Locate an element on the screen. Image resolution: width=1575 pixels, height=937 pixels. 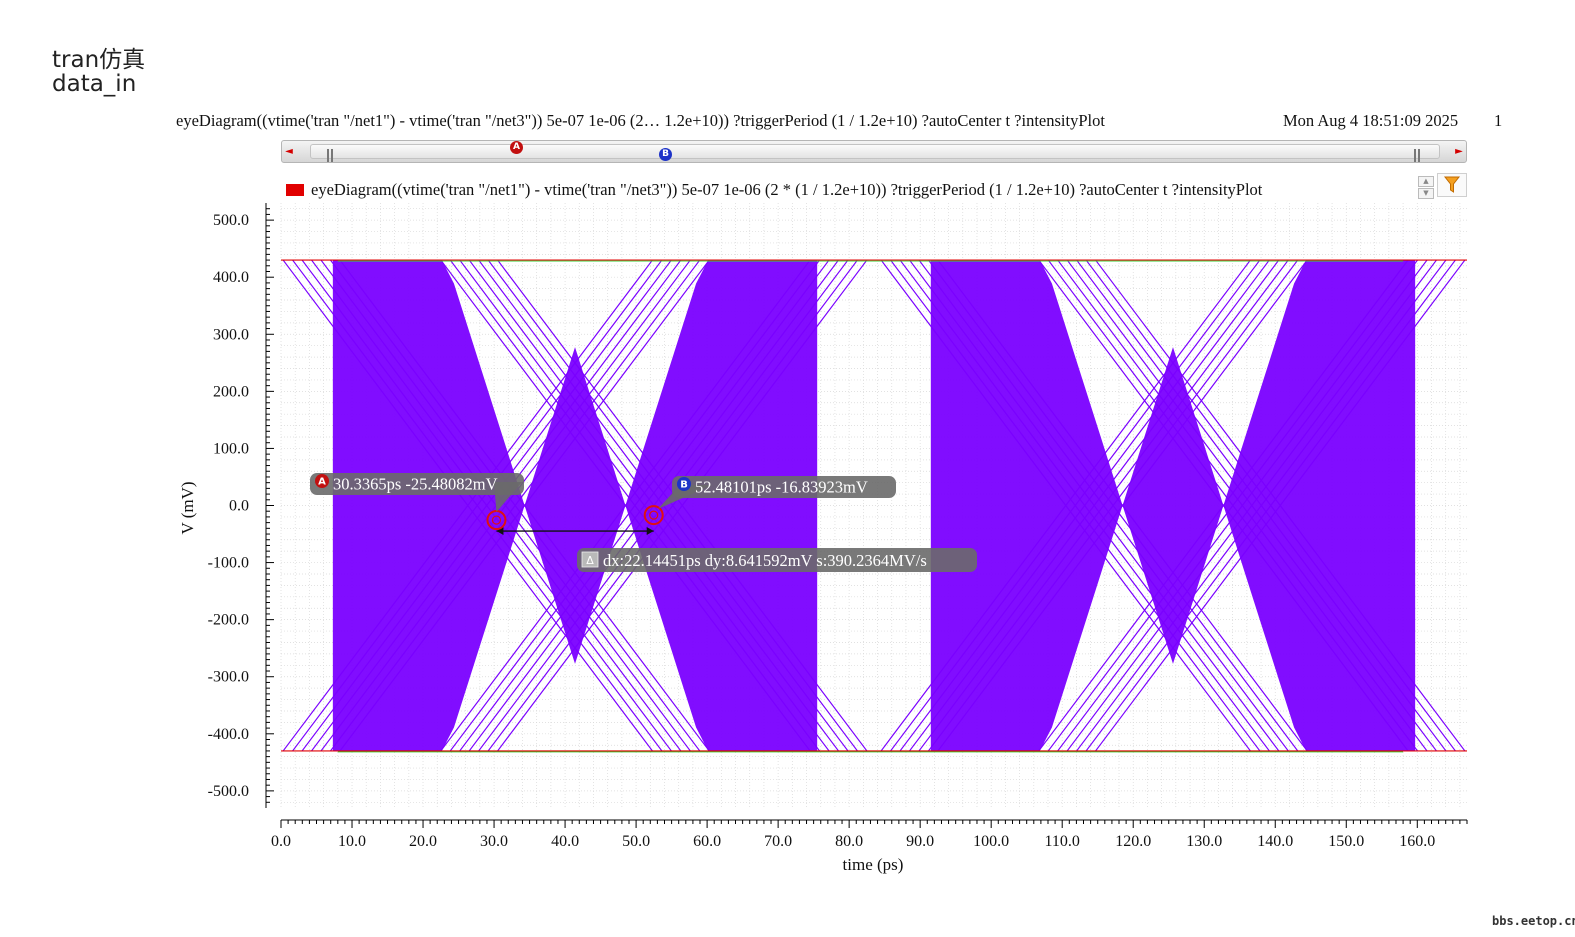
y-tick-label: -200.0 is located at coordinates (228, 620).